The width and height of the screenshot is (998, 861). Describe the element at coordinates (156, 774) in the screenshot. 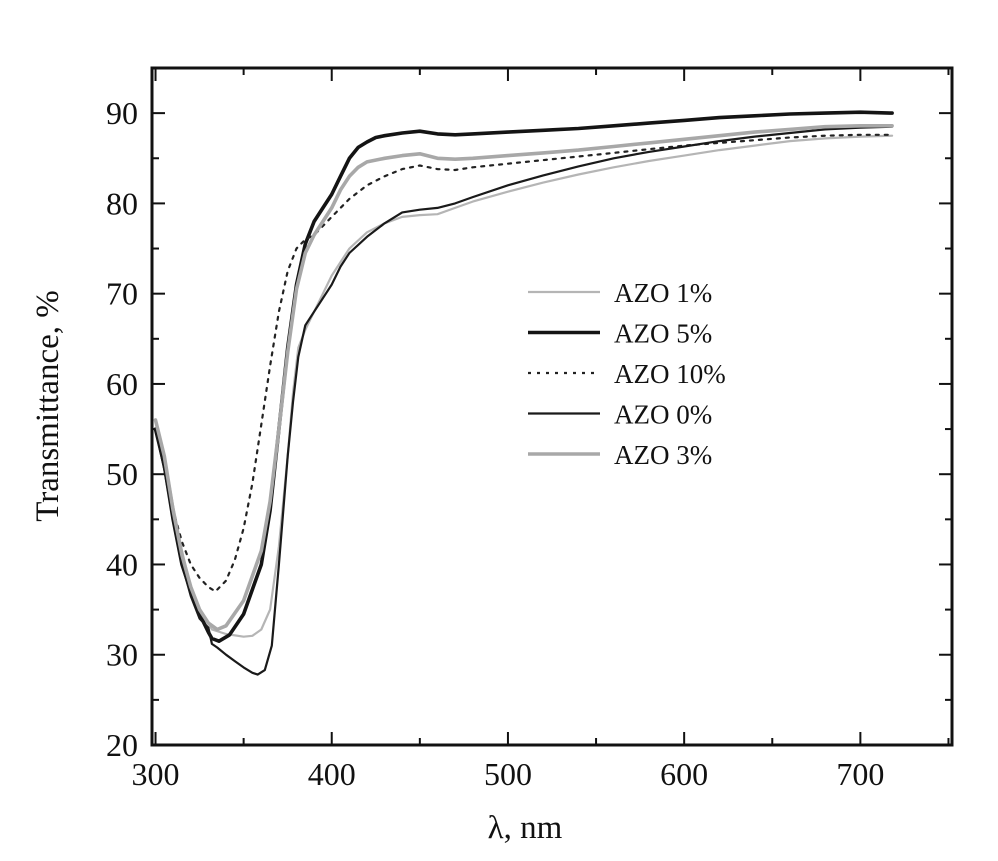

I see `x-tick-label: 300` at that location.